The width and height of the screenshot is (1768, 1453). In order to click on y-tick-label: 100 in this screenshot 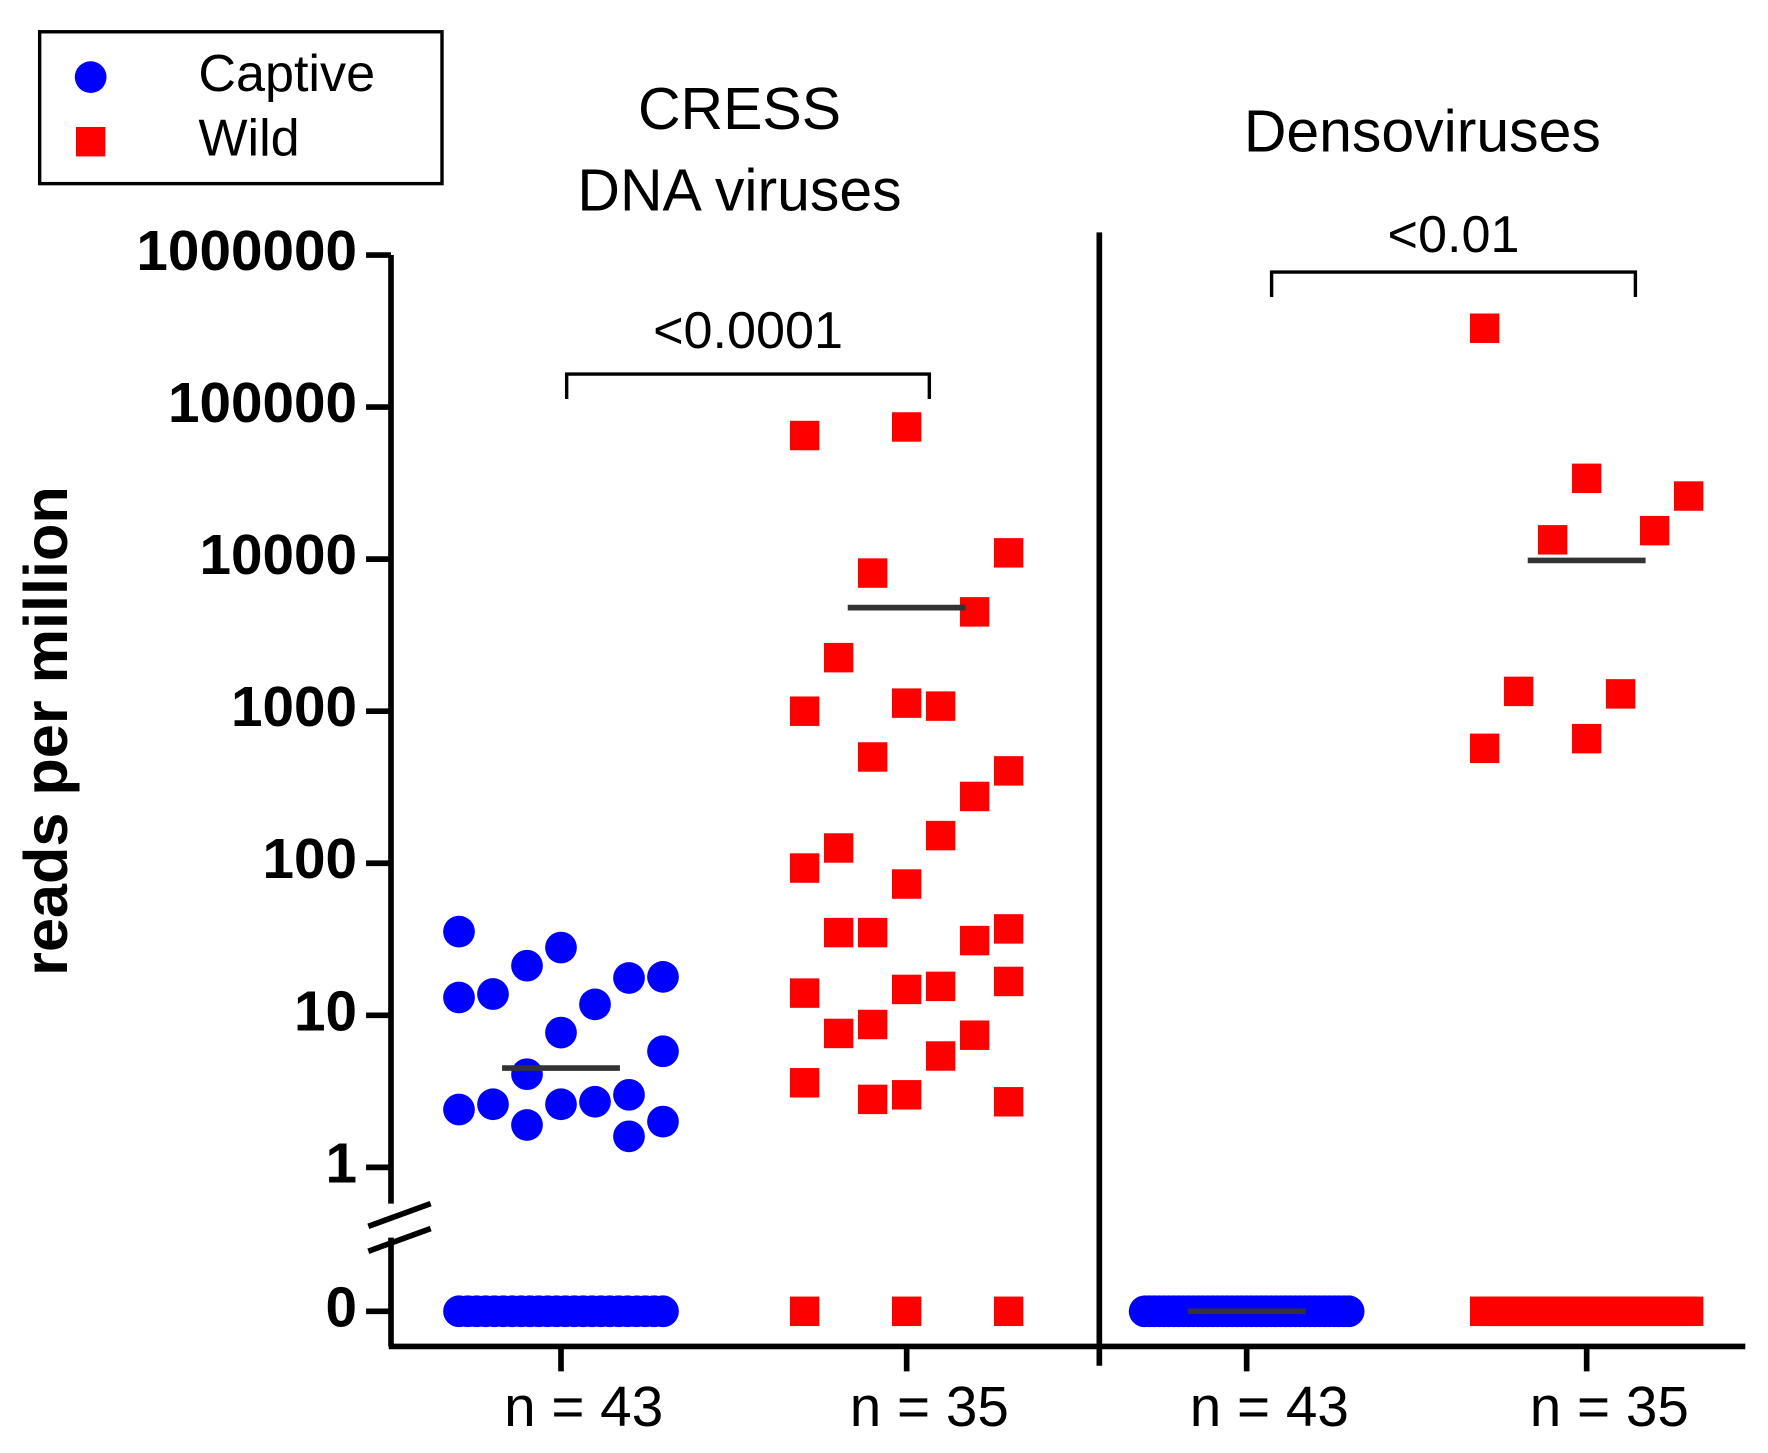, I will do `click(309, 859)`.